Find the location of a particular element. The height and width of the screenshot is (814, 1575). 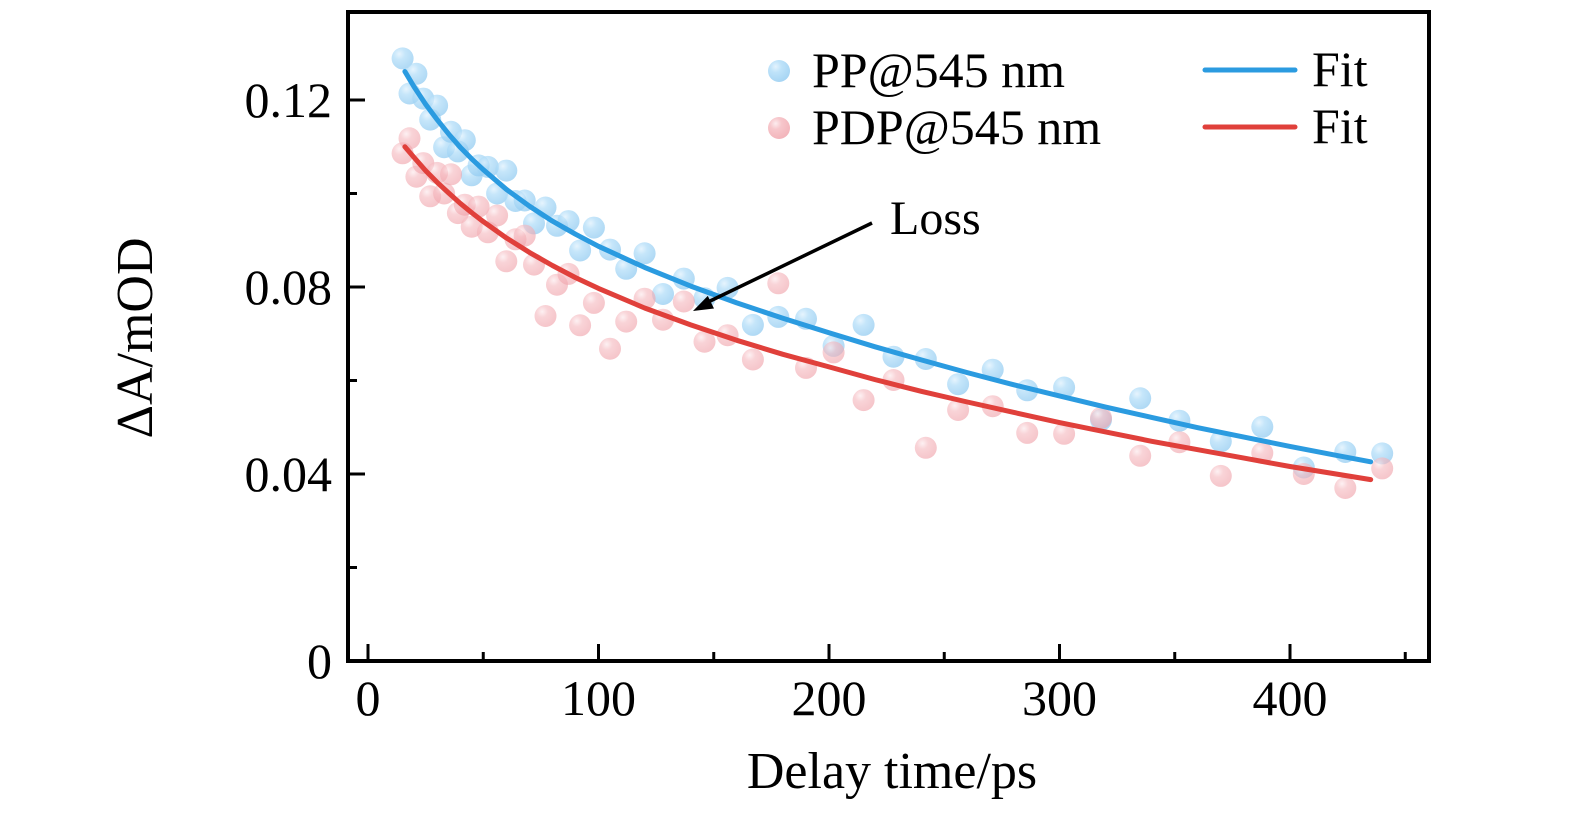

legend-label-pp: PP@545 nm is located at coordinates (938, 70).